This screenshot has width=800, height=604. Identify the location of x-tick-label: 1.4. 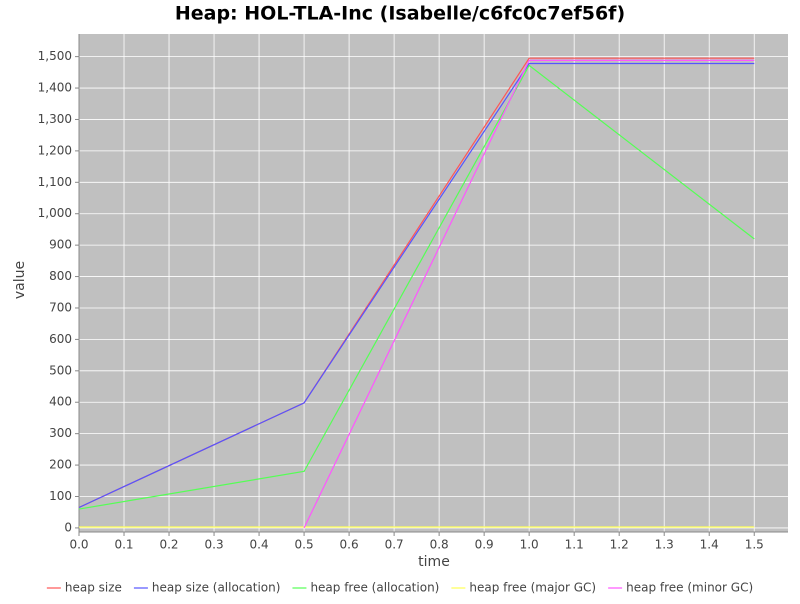
(709, 545).